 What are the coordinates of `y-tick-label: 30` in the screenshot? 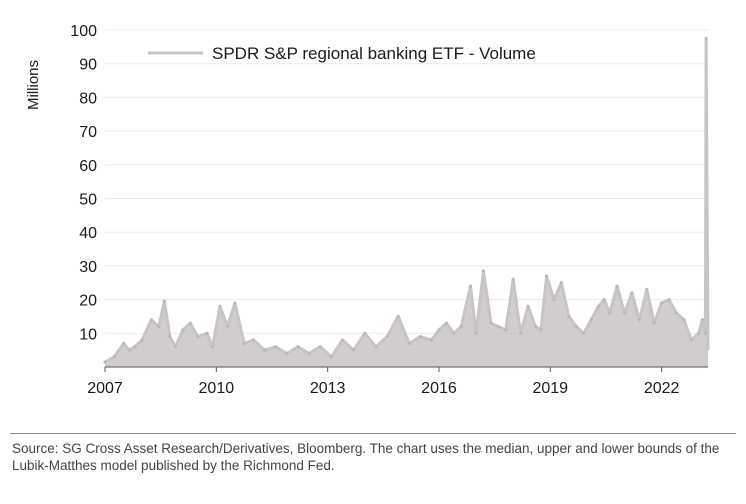 It's located at (88, 267).